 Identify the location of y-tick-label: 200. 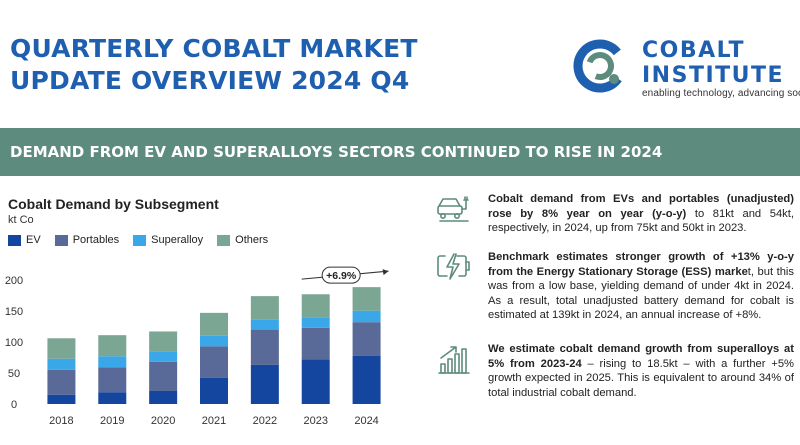
(14, 281).